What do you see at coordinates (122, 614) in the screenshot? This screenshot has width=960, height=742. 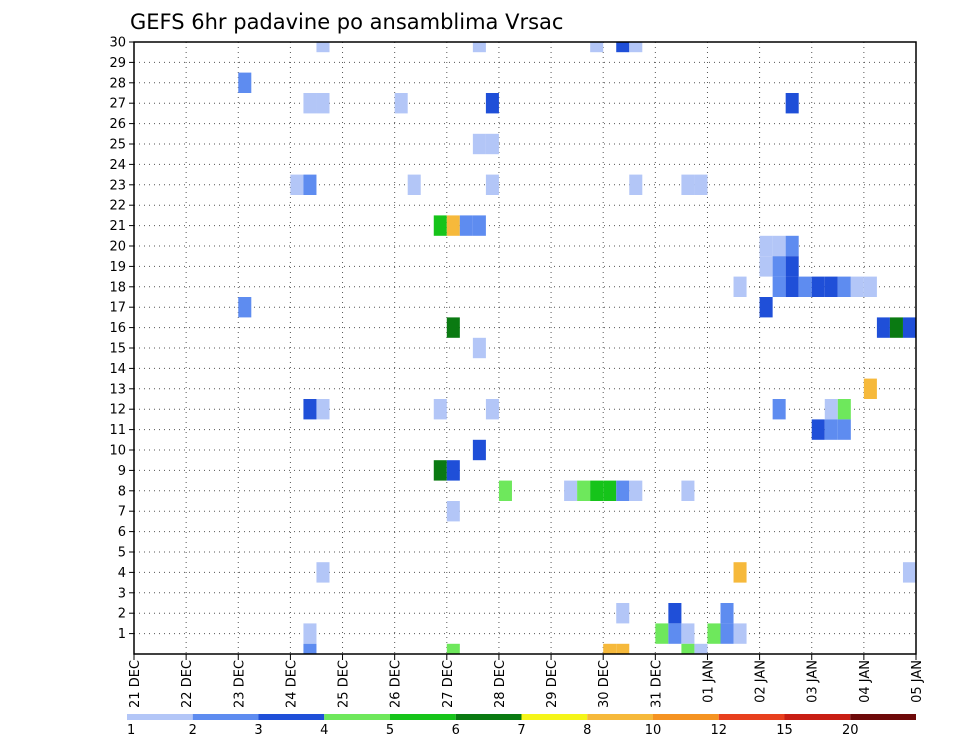 I see `y-tick-label: 2` at bounding box center [122, 614].